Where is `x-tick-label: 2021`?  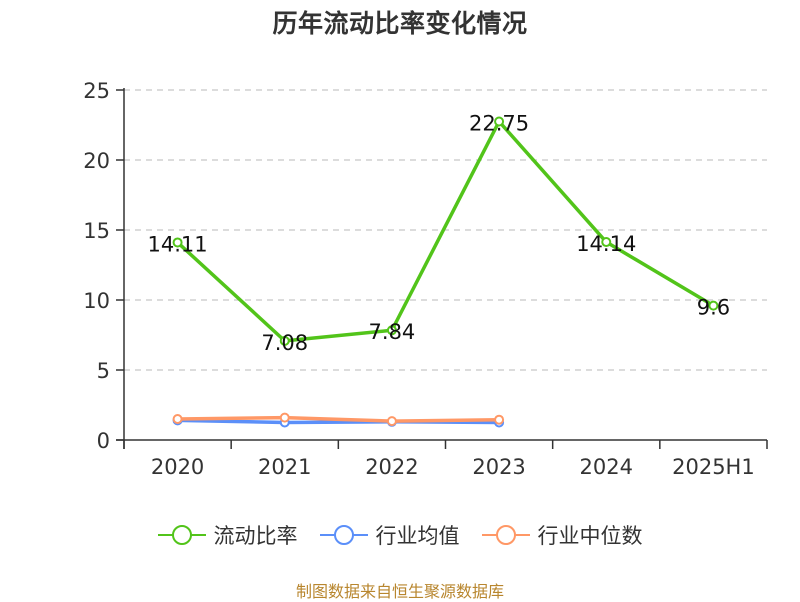
x-tick-label: 2021 is located at coordinates (284, 467).